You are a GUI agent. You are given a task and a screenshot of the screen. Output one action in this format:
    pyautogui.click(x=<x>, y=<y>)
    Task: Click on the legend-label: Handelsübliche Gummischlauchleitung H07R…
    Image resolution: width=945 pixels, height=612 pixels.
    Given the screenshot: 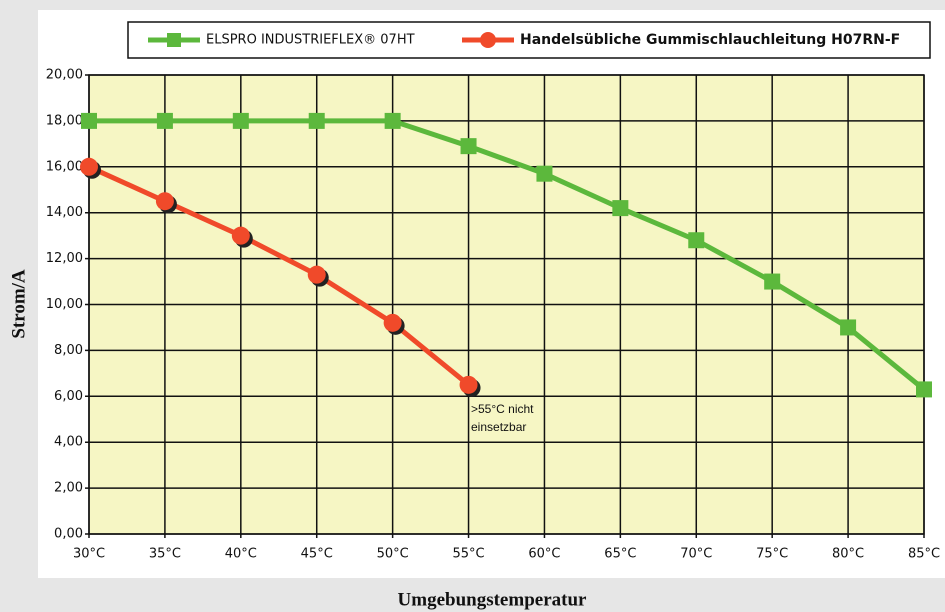 What is the action you would take?
    pyautogui.click(x=710, y=40)
    